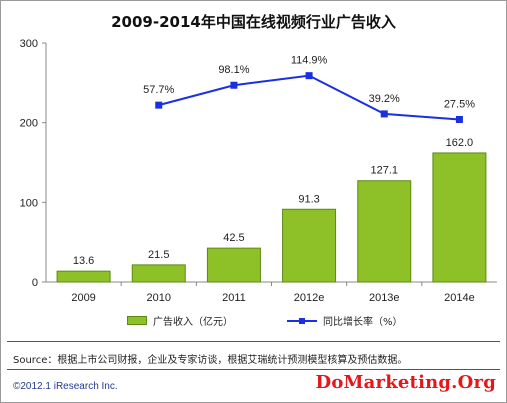 This screenshot has width=507, height=403. Describe the element at coordinates (233, 238) in the screenshot. I see `bar-value-label: 42.5` at that location.